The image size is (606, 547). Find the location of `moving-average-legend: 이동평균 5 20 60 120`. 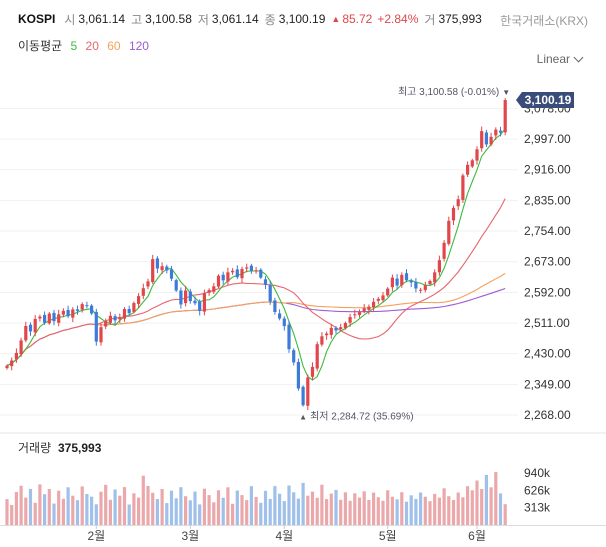

moving-average-legend: 이동평균 5 20 60 120 is located at coordinates (86, 45).